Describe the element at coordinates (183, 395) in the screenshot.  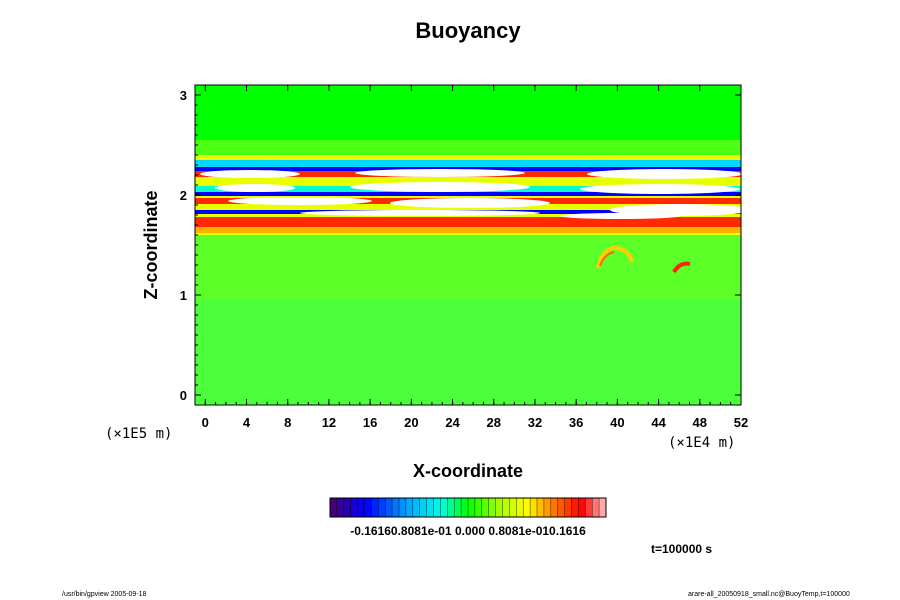
I see `y-tick-label-0: 0` at that location.